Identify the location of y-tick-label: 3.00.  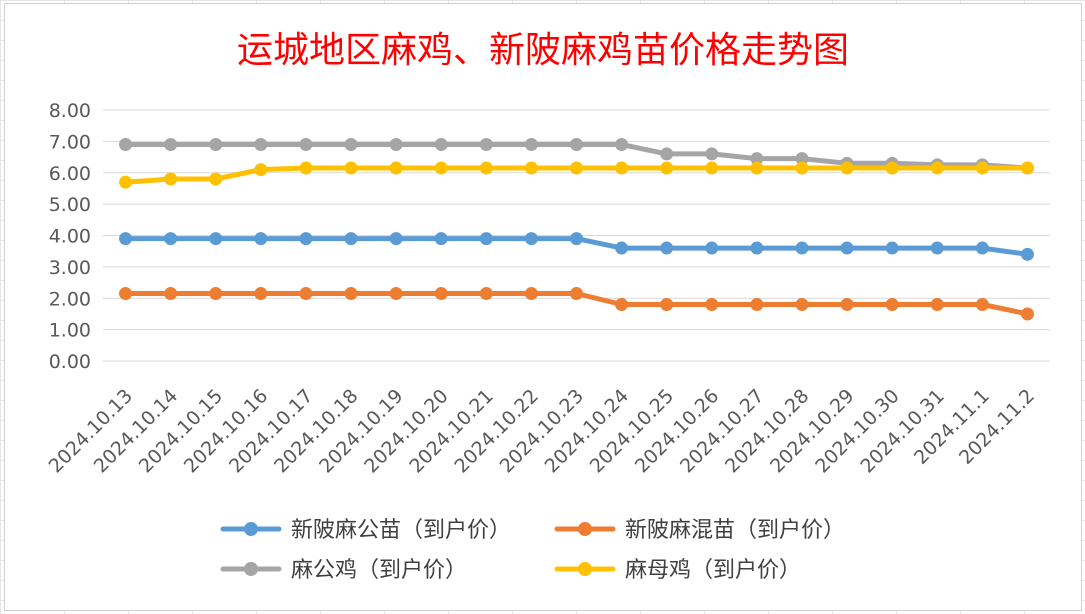
(70, 268).